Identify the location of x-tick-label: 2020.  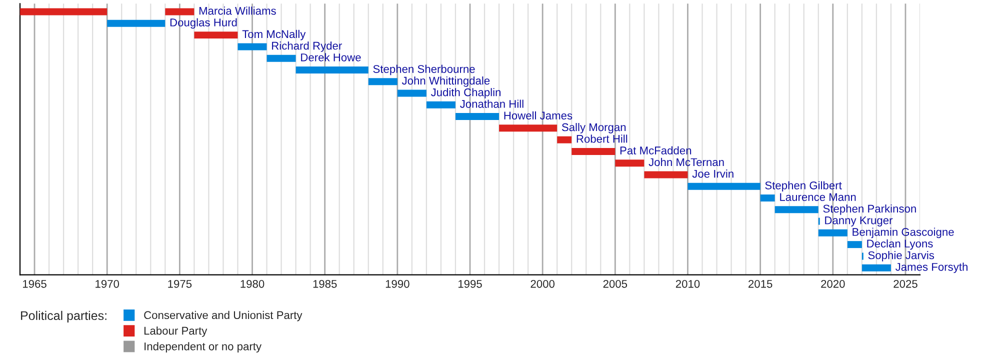
(833, 284).